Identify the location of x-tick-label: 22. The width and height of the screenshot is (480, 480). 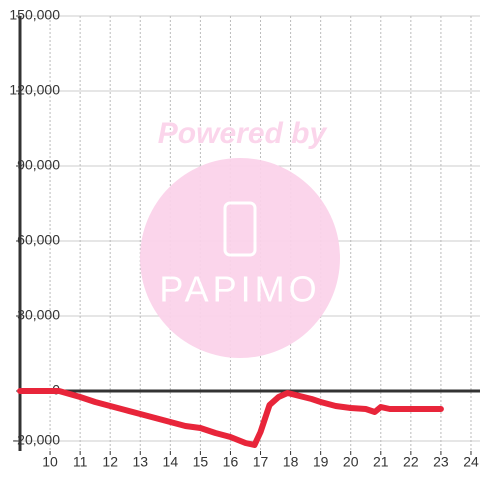
(411, 462).